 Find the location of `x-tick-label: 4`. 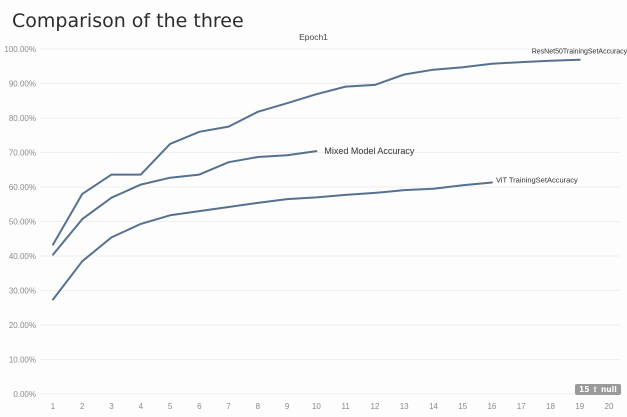

x-tick-label: 4 is located at coordinates (141, 406).